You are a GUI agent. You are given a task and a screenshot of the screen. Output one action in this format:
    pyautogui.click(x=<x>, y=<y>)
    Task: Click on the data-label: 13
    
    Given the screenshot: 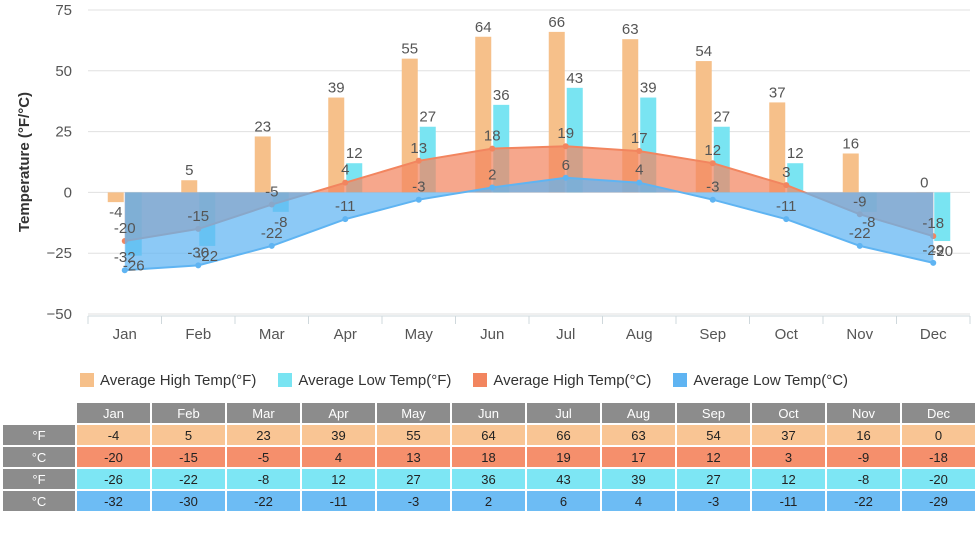 What is the action you would take?
    pyautogui.click(x=418, y=148)
    